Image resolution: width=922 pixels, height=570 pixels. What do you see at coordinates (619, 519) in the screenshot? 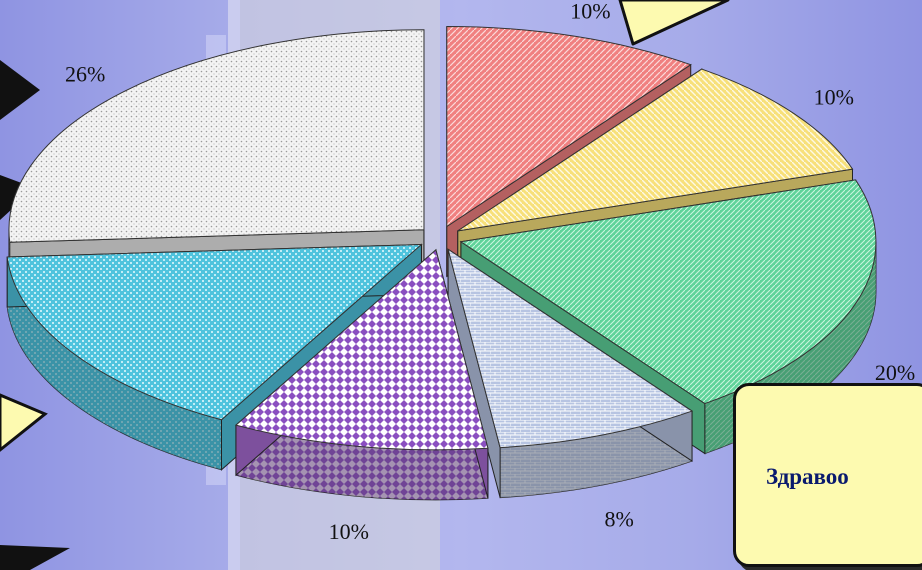
I see `pie-label-3: 8%` at bounding box center [619, 519].